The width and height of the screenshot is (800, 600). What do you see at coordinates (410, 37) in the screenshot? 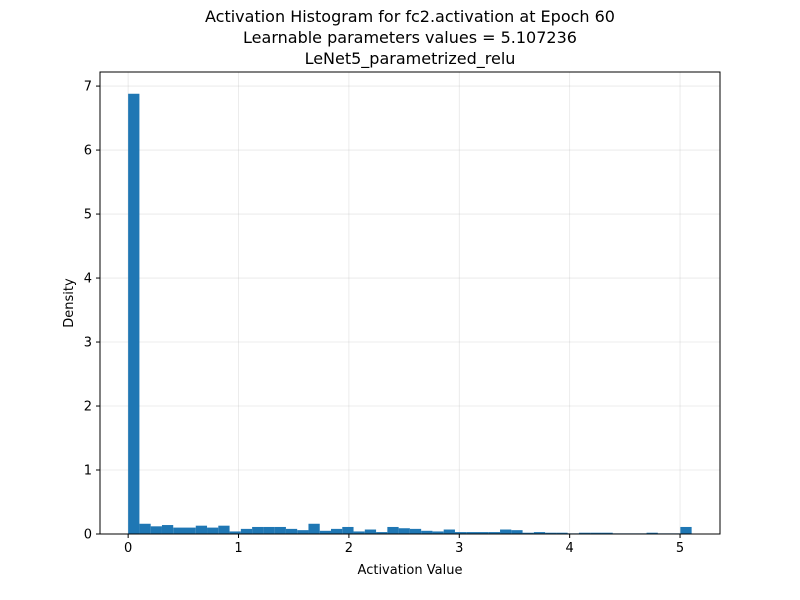
I see `chart-title-line-2: Learnable parameters values = 5.107236` at bounding box center [410, 37].